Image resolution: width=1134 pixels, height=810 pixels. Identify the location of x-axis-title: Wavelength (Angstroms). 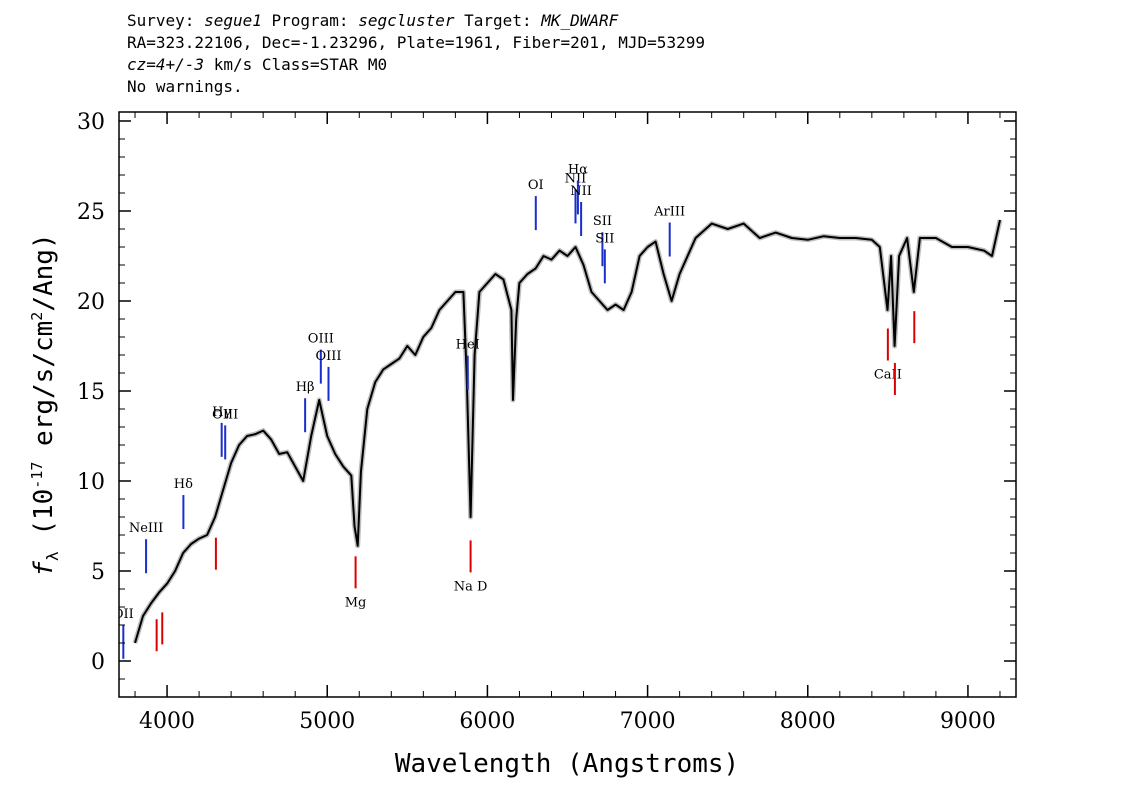
(567, 764).